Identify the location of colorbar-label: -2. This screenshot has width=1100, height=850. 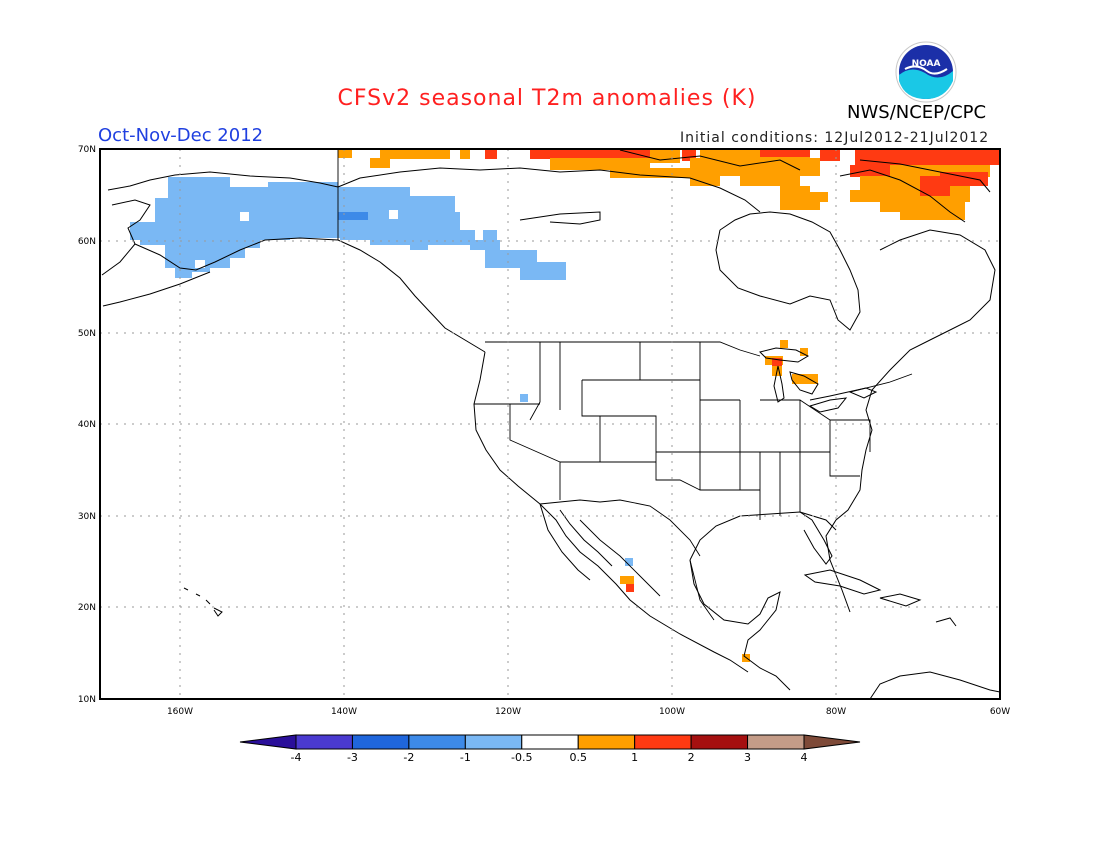
(408, 757).